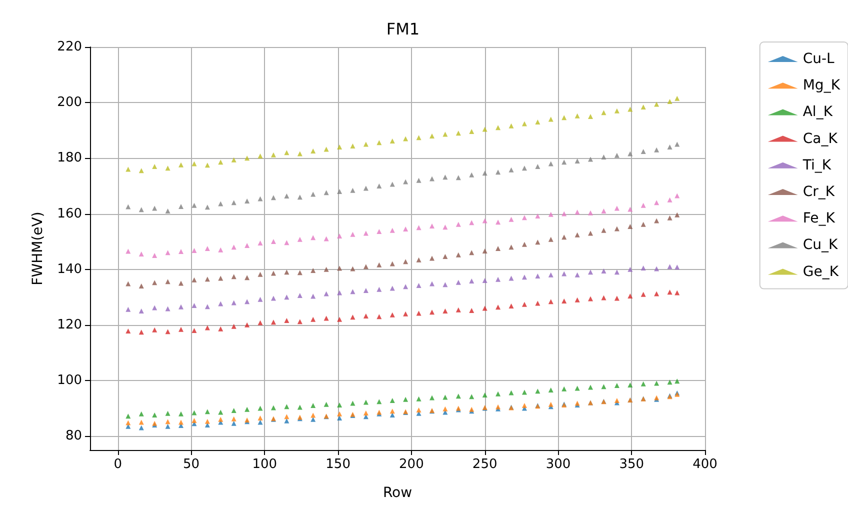 The image size is (848, 516). Describe the element at coordinates (69, 380) in the screenshot. I see `y-tick-label: 100` at that location.